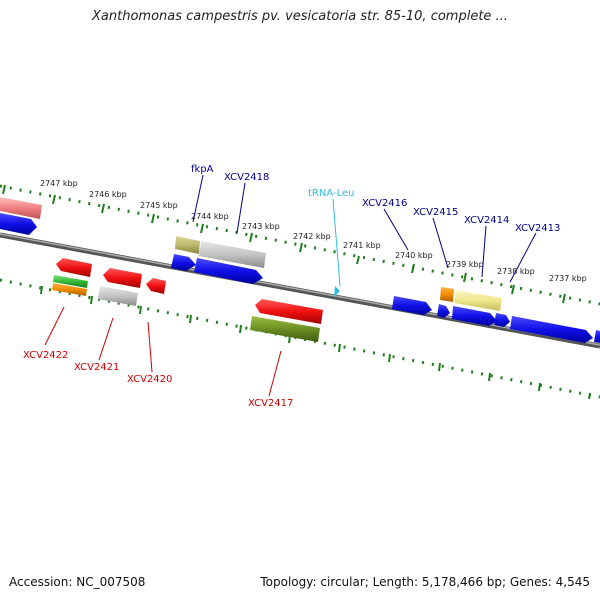  I want to click on gene-blue-c, so click(412, 305).